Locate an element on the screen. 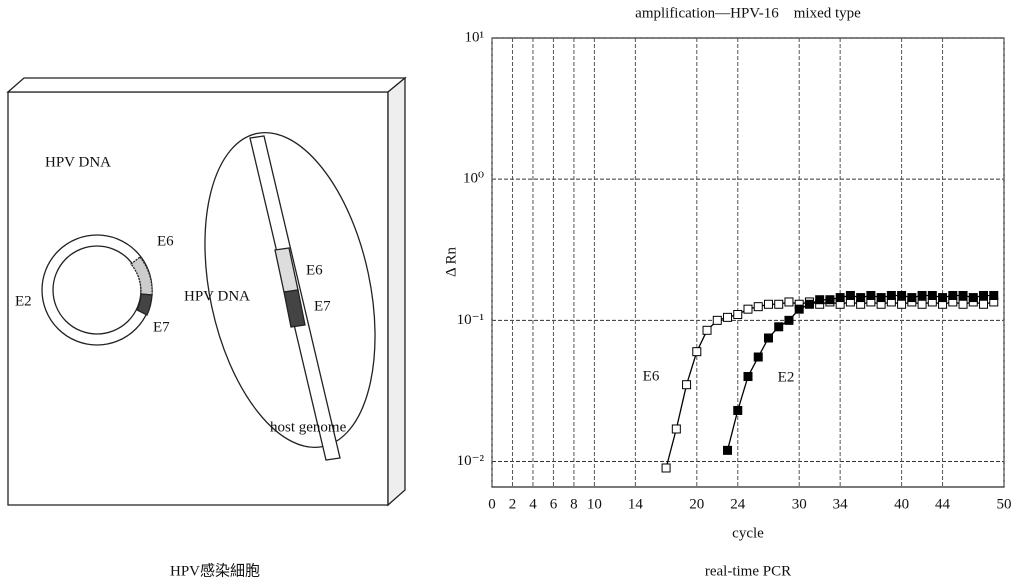 This screenshot has width=1020, height=581. x-tick-label: 10 is located at coordinates (594, 504).